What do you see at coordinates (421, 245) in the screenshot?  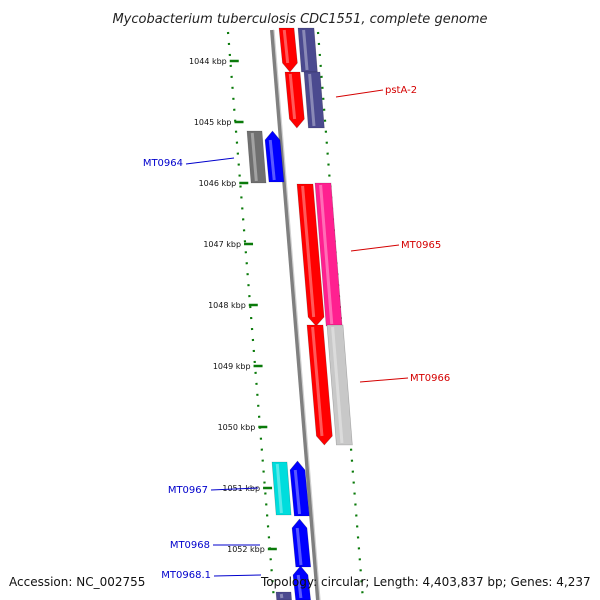 I see `gene-label-mt0965: MT0965` at bounding box center [421, 245].